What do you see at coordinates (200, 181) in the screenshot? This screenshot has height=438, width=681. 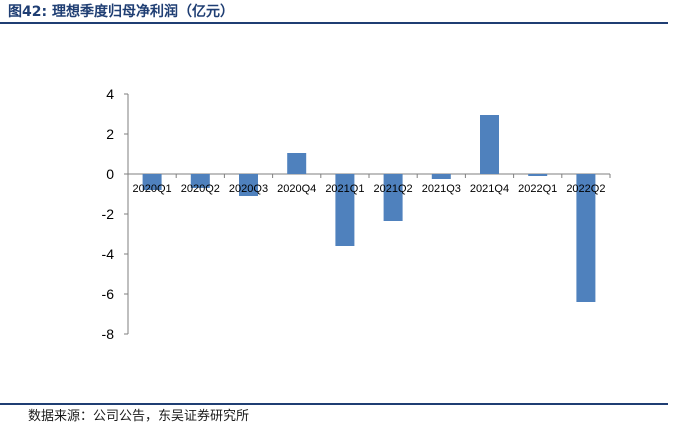 I see `bar-2020Q2` at bounding box center [200, 181].